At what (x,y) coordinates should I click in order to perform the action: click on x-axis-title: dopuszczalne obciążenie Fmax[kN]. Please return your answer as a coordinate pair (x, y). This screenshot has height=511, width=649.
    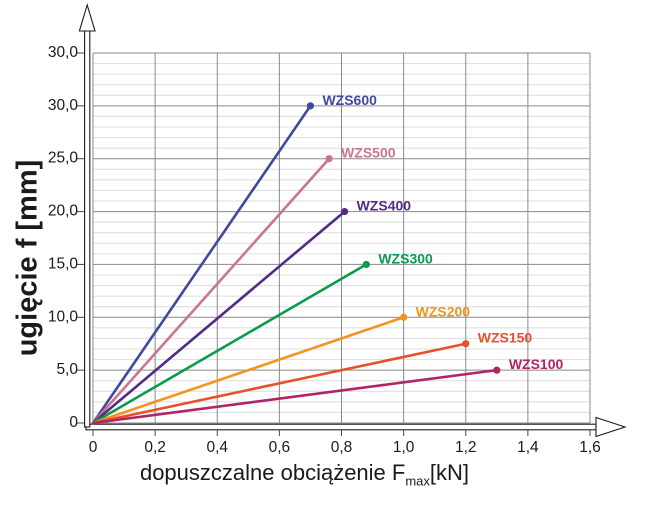
    Looking at the image, I should click on (304, 474).